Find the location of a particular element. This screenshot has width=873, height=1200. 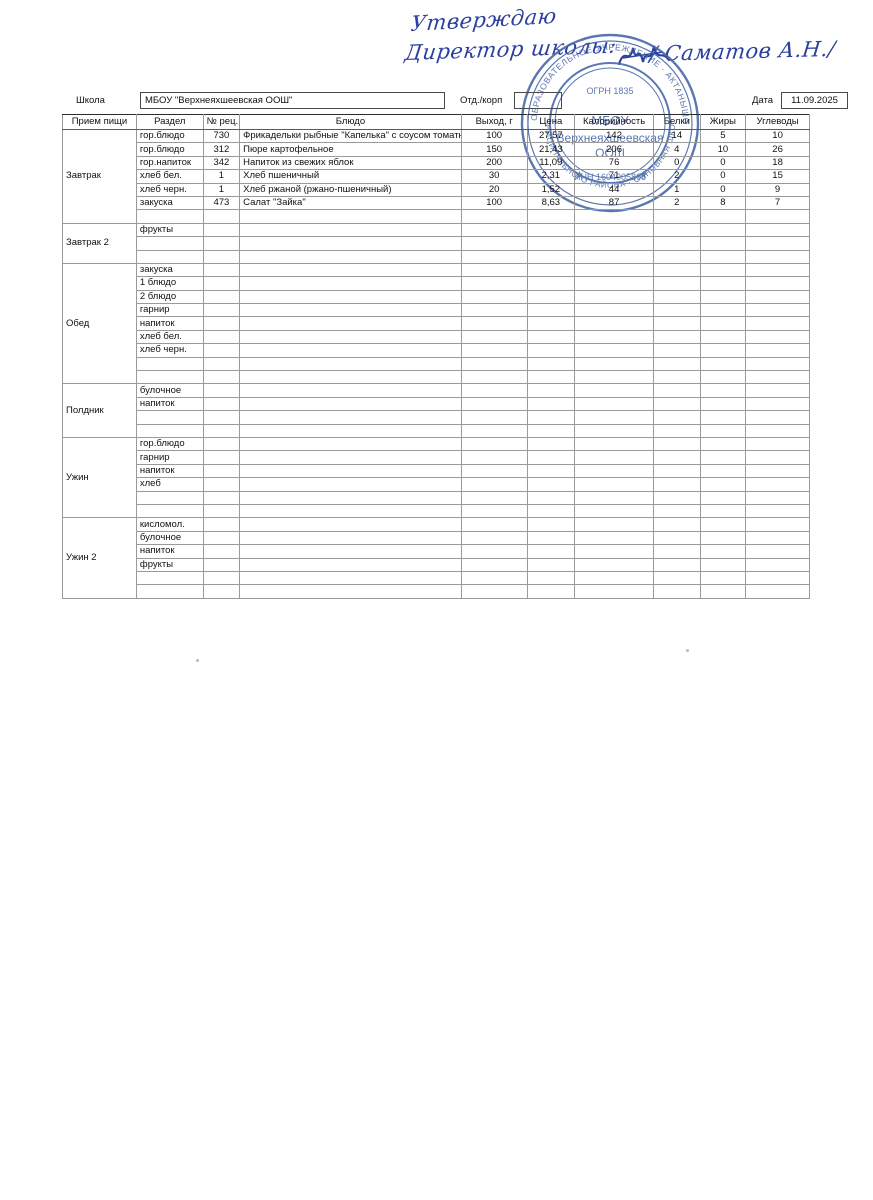

cell-output: 30 is located at coordinates (494, 176).